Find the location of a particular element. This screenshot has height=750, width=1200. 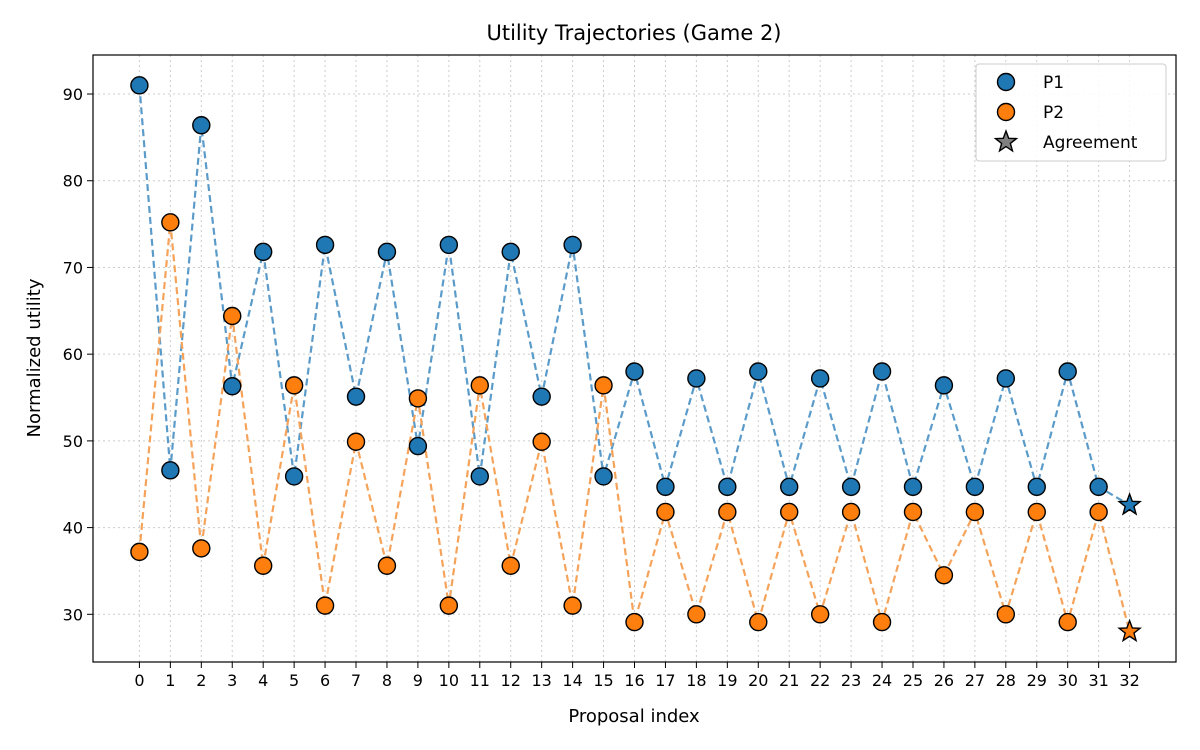

x-tick-label: 4 is located at coordinates (263, 680).